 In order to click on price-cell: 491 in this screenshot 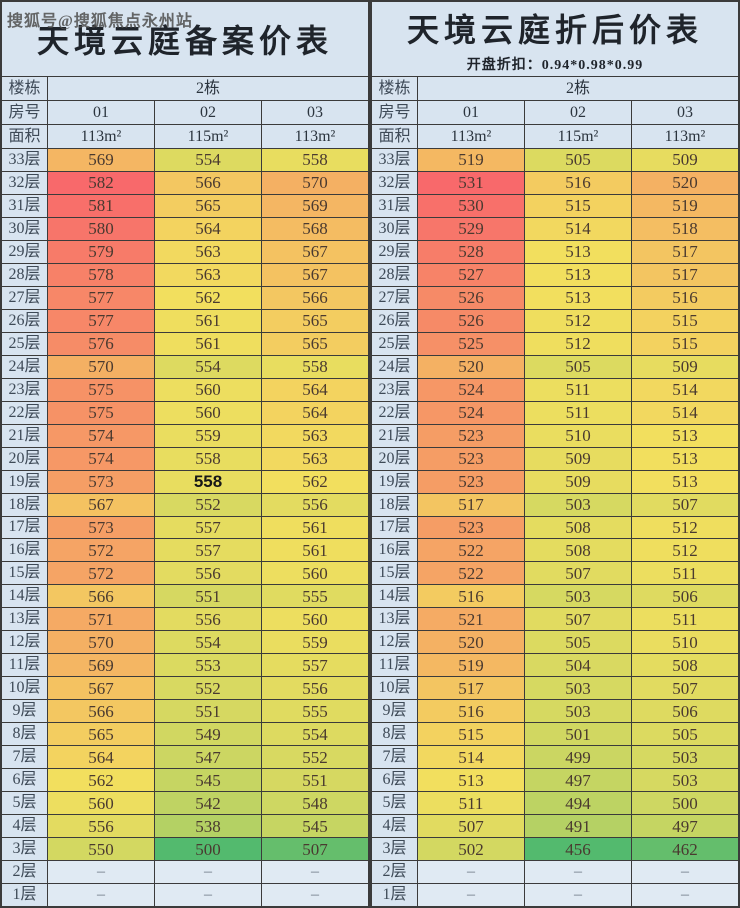, I will do `click(578, 826)`.